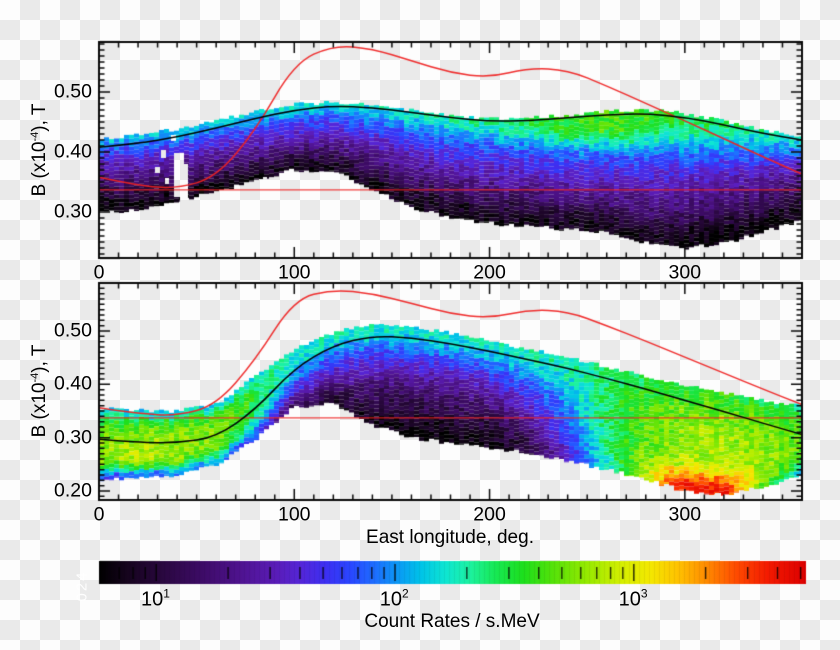 The height and width of the screenshot is (650, 840). What do you see at coordinates (405, 593) in the screenshot?
I see `colorbar-tick-exponent: 2` at bounding box center [405, 593].